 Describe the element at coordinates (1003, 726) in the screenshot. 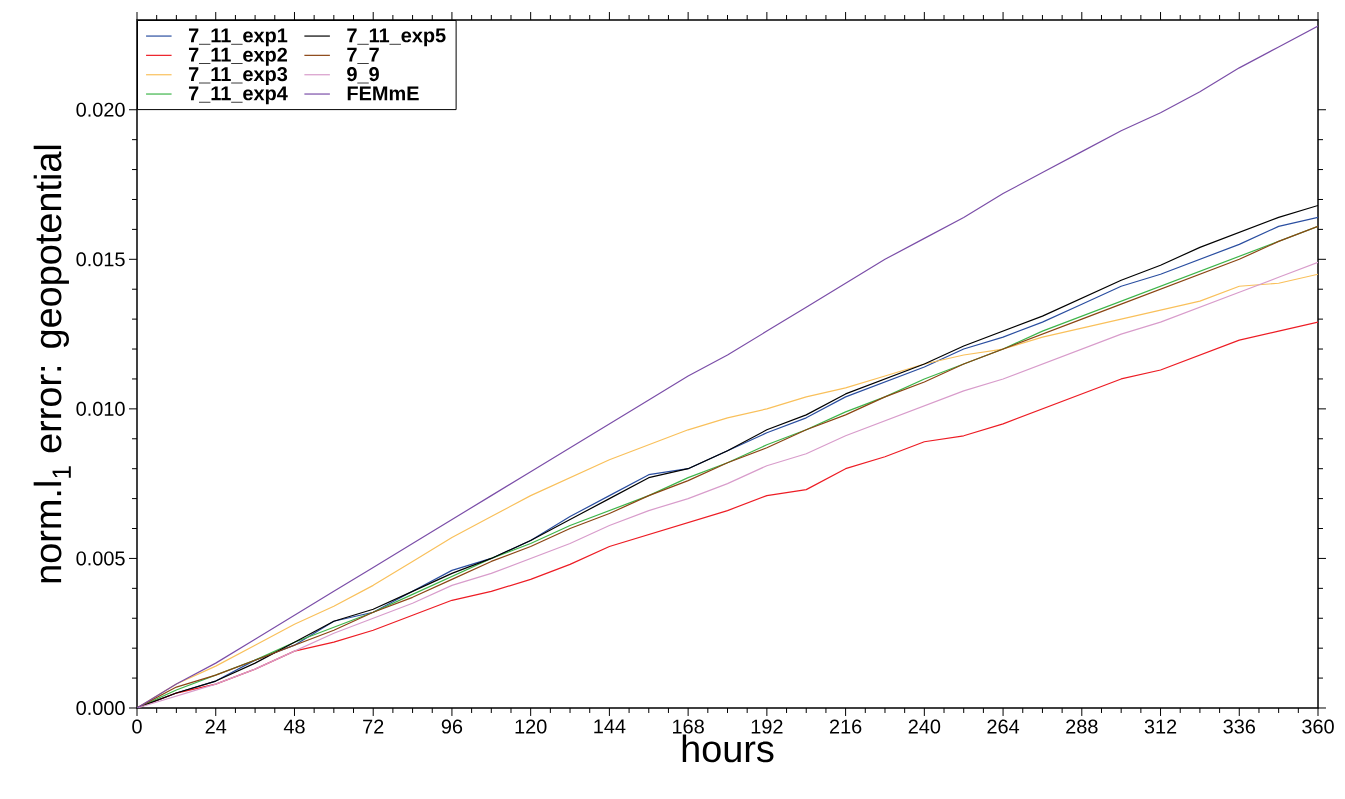

I see `x-tick-label: 264` at that location.